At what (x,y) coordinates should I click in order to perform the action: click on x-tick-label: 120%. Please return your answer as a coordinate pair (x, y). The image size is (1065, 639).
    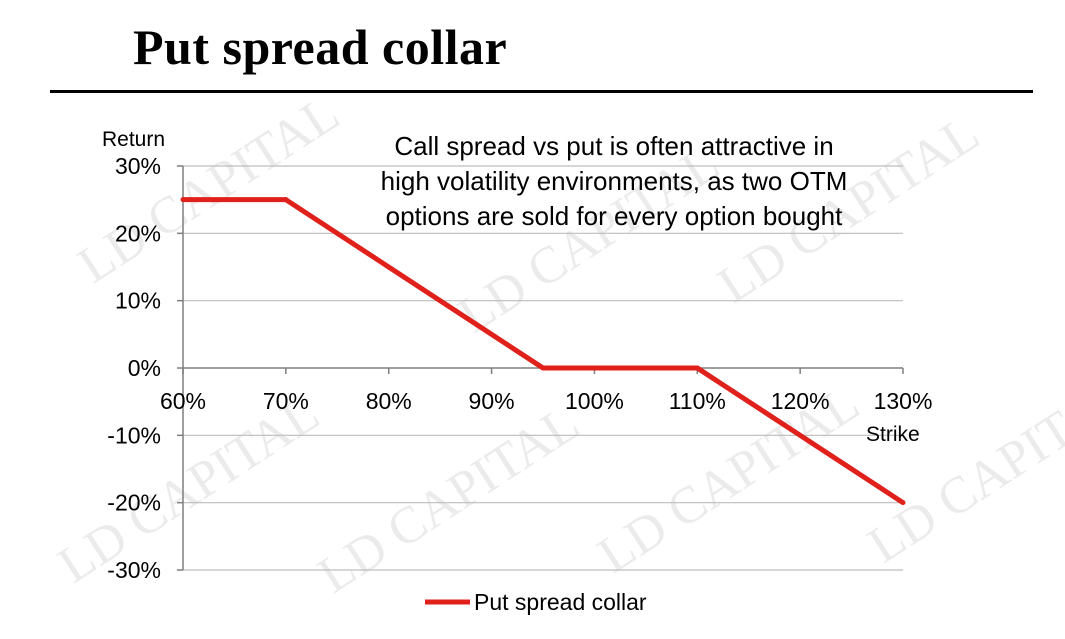
    Looking at the image, I should click on (800, 401).